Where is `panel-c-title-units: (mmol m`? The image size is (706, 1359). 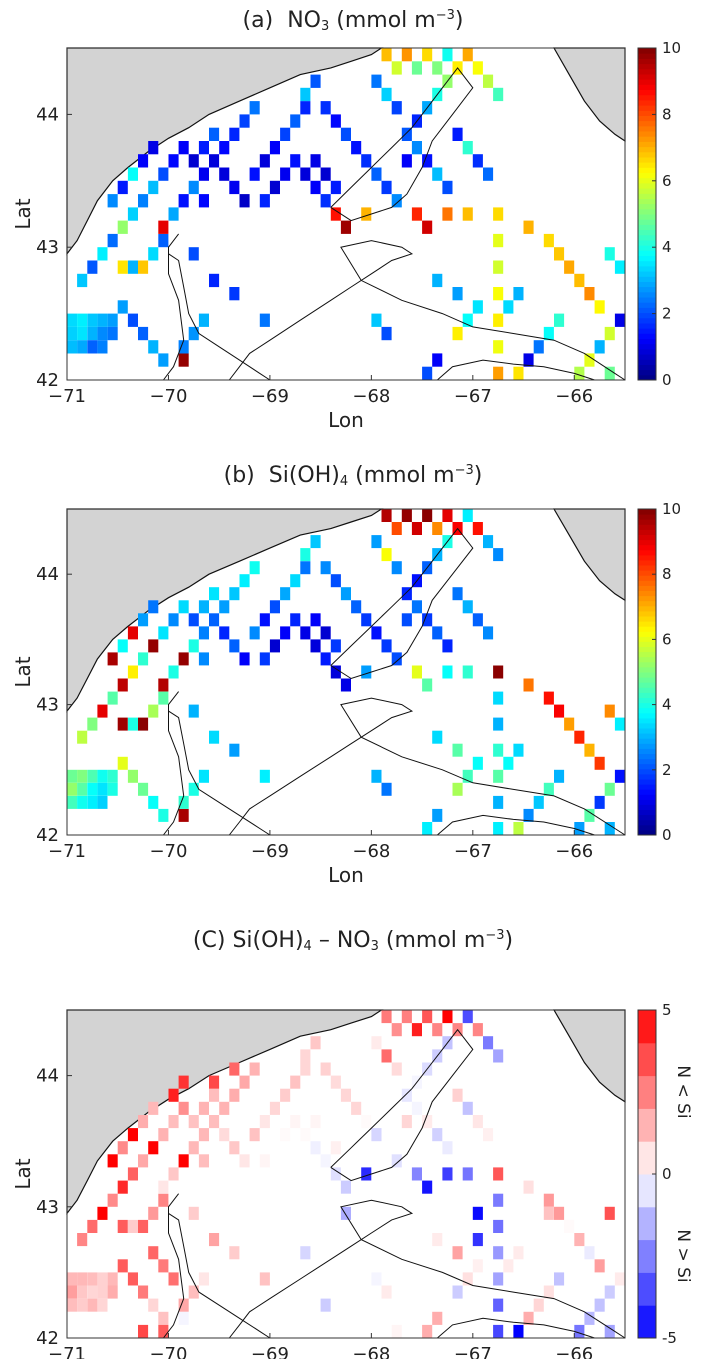
panel-c-title-units: (mmol m is located at coordinates (432, 940).